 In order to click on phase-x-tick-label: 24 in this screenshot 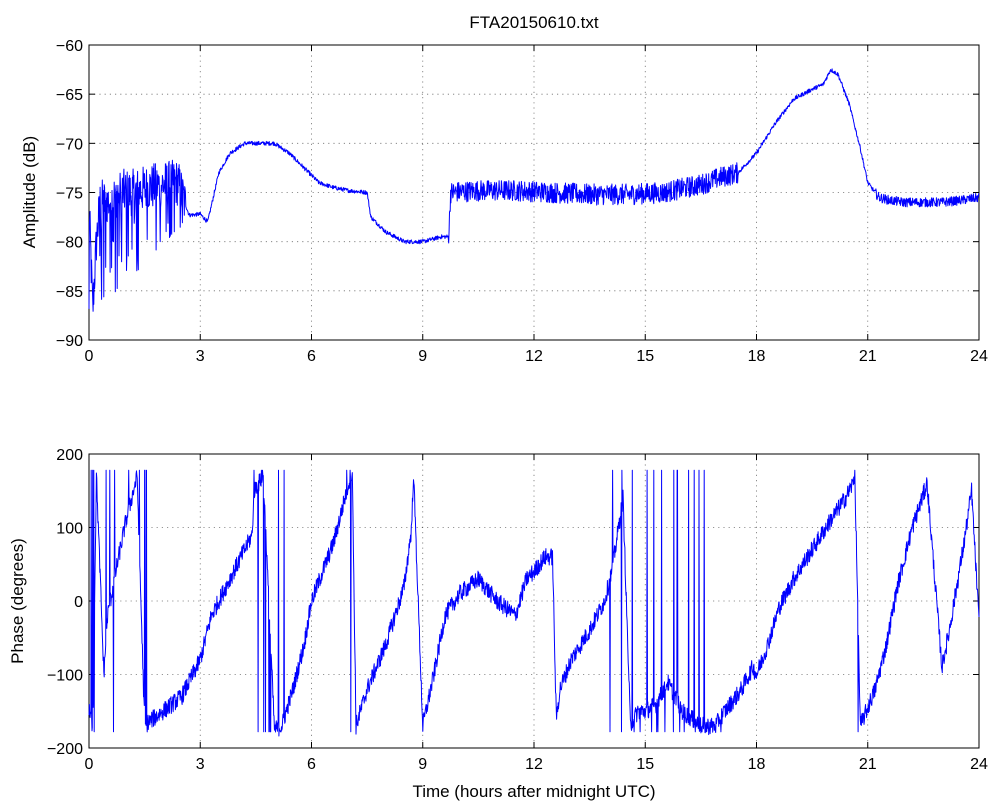, I will do `click(979, 764)`.